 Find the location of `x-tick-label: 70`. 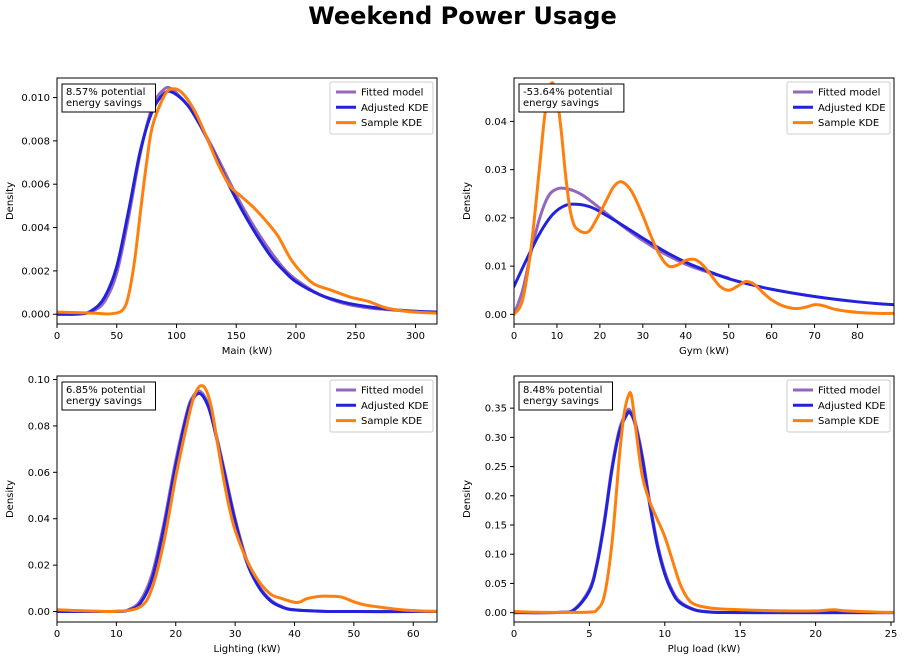

x-tick-label: 70 is located at coordinates (814, 336).